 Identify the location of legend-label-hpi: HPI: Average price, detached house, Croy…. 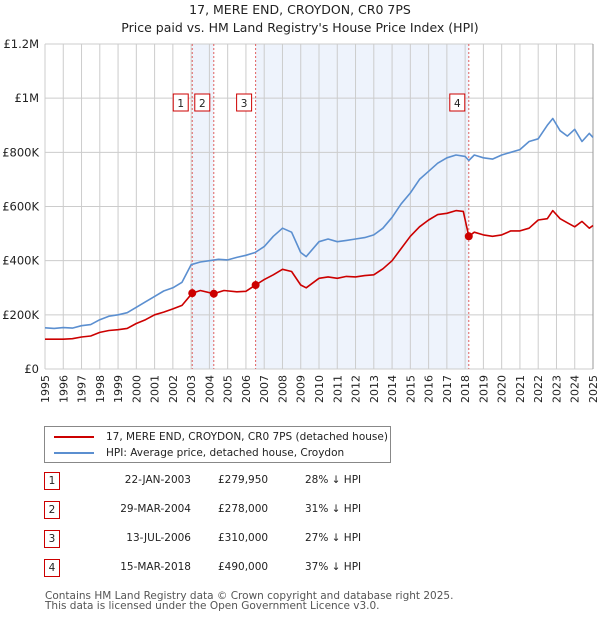
(225, 453).